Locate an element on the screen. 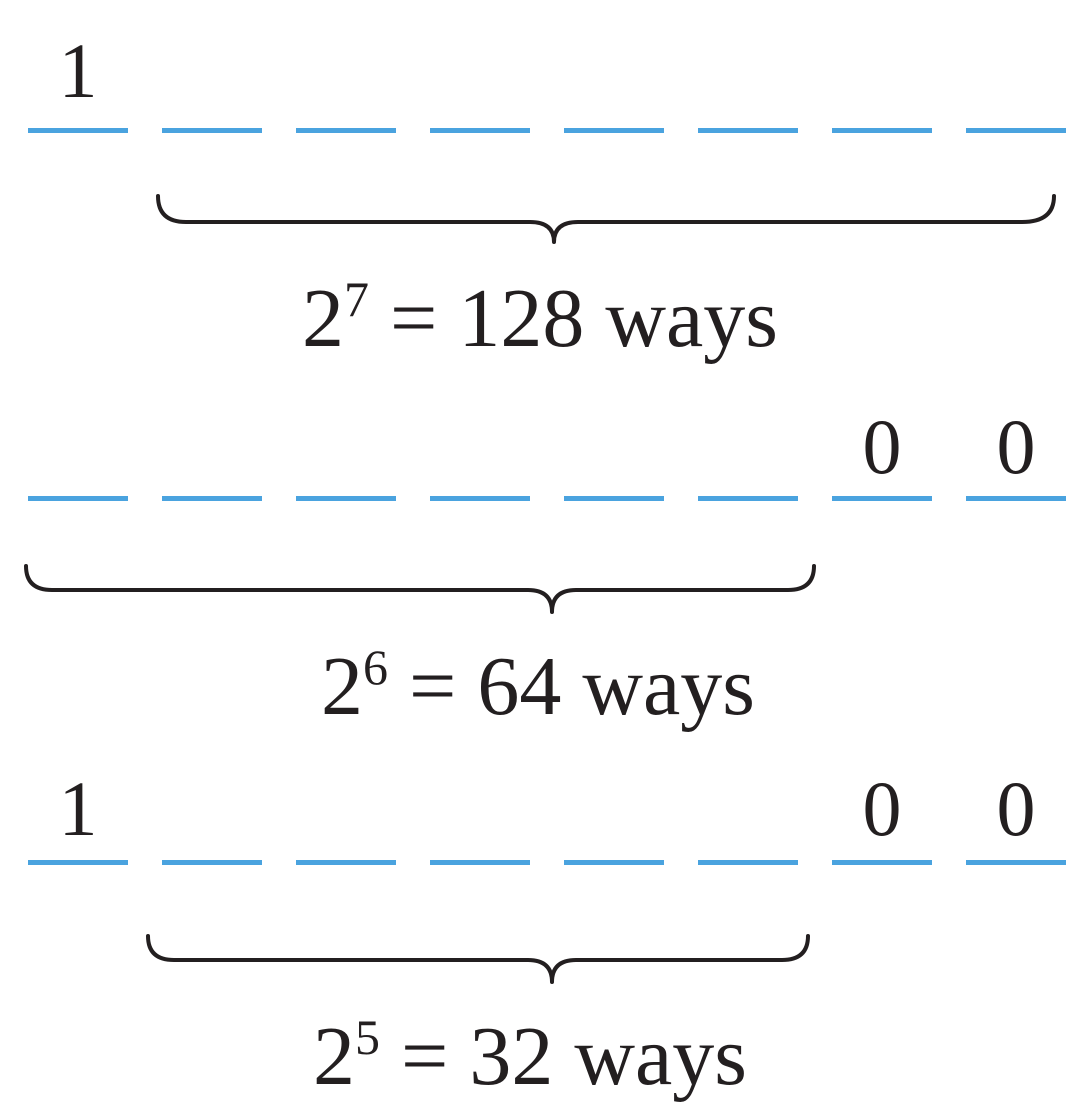  count-label: 25 = 32 ways is located at coordinates (542, 1057).